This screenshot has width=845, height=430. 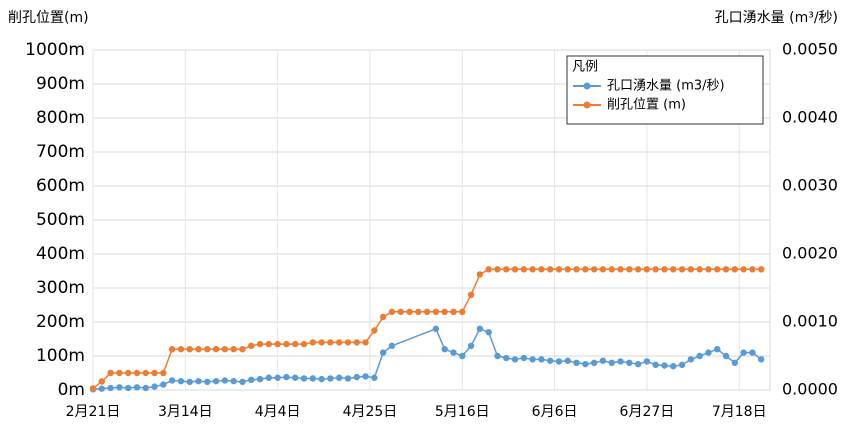 What do you see at coordinates (370, 412) in the screenshot?
I see `x-tick-label: 4月25日` at bounding box center [370, 412].